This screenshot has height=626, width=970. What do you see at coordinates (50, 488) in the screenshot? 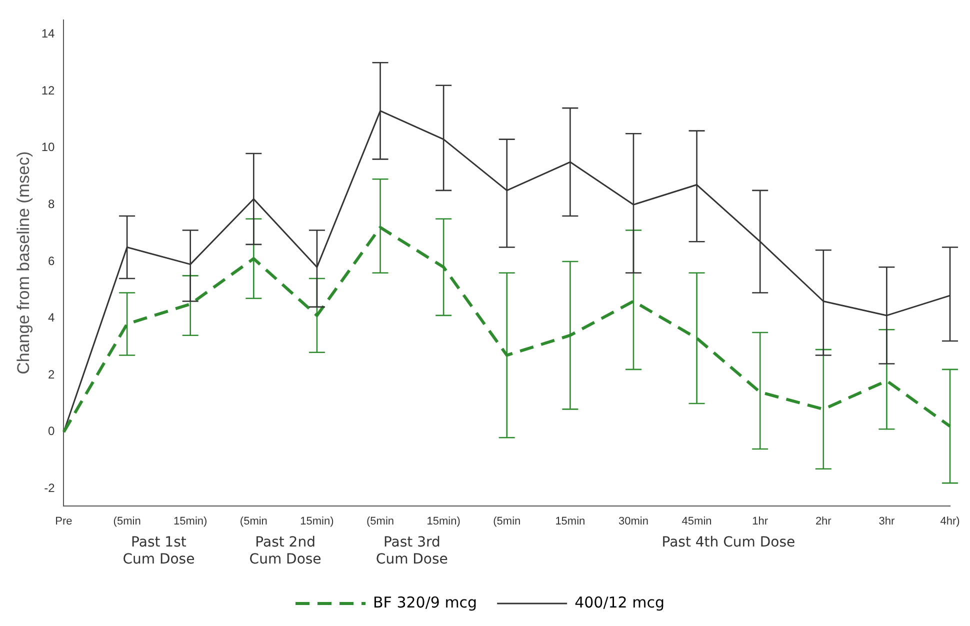
I see `y-tick-label: -2` at bounding box center [50, 488].